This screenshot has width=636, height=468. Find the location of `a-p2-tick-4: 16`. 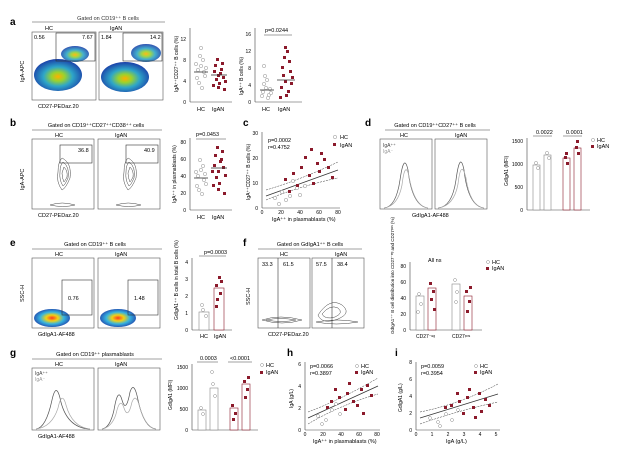

a-p2-tick-4: 16 is located at coordinates (248, 35).